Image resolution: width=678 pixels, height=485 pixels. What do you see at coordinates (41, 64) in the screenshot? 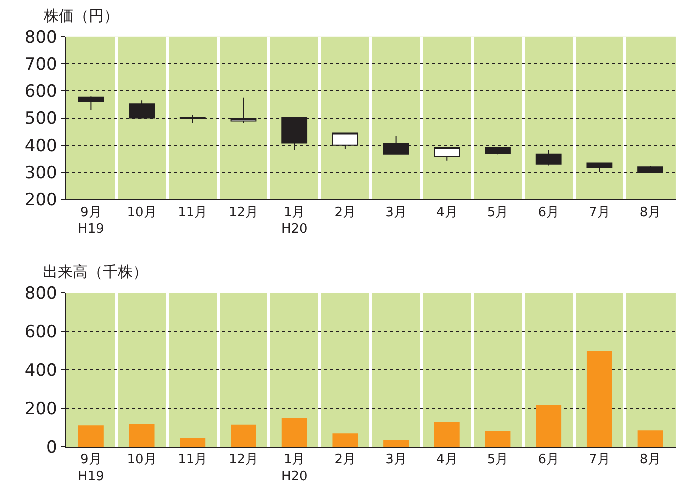
I see `y-tick-label: 700` at bounding box center [41, 64].